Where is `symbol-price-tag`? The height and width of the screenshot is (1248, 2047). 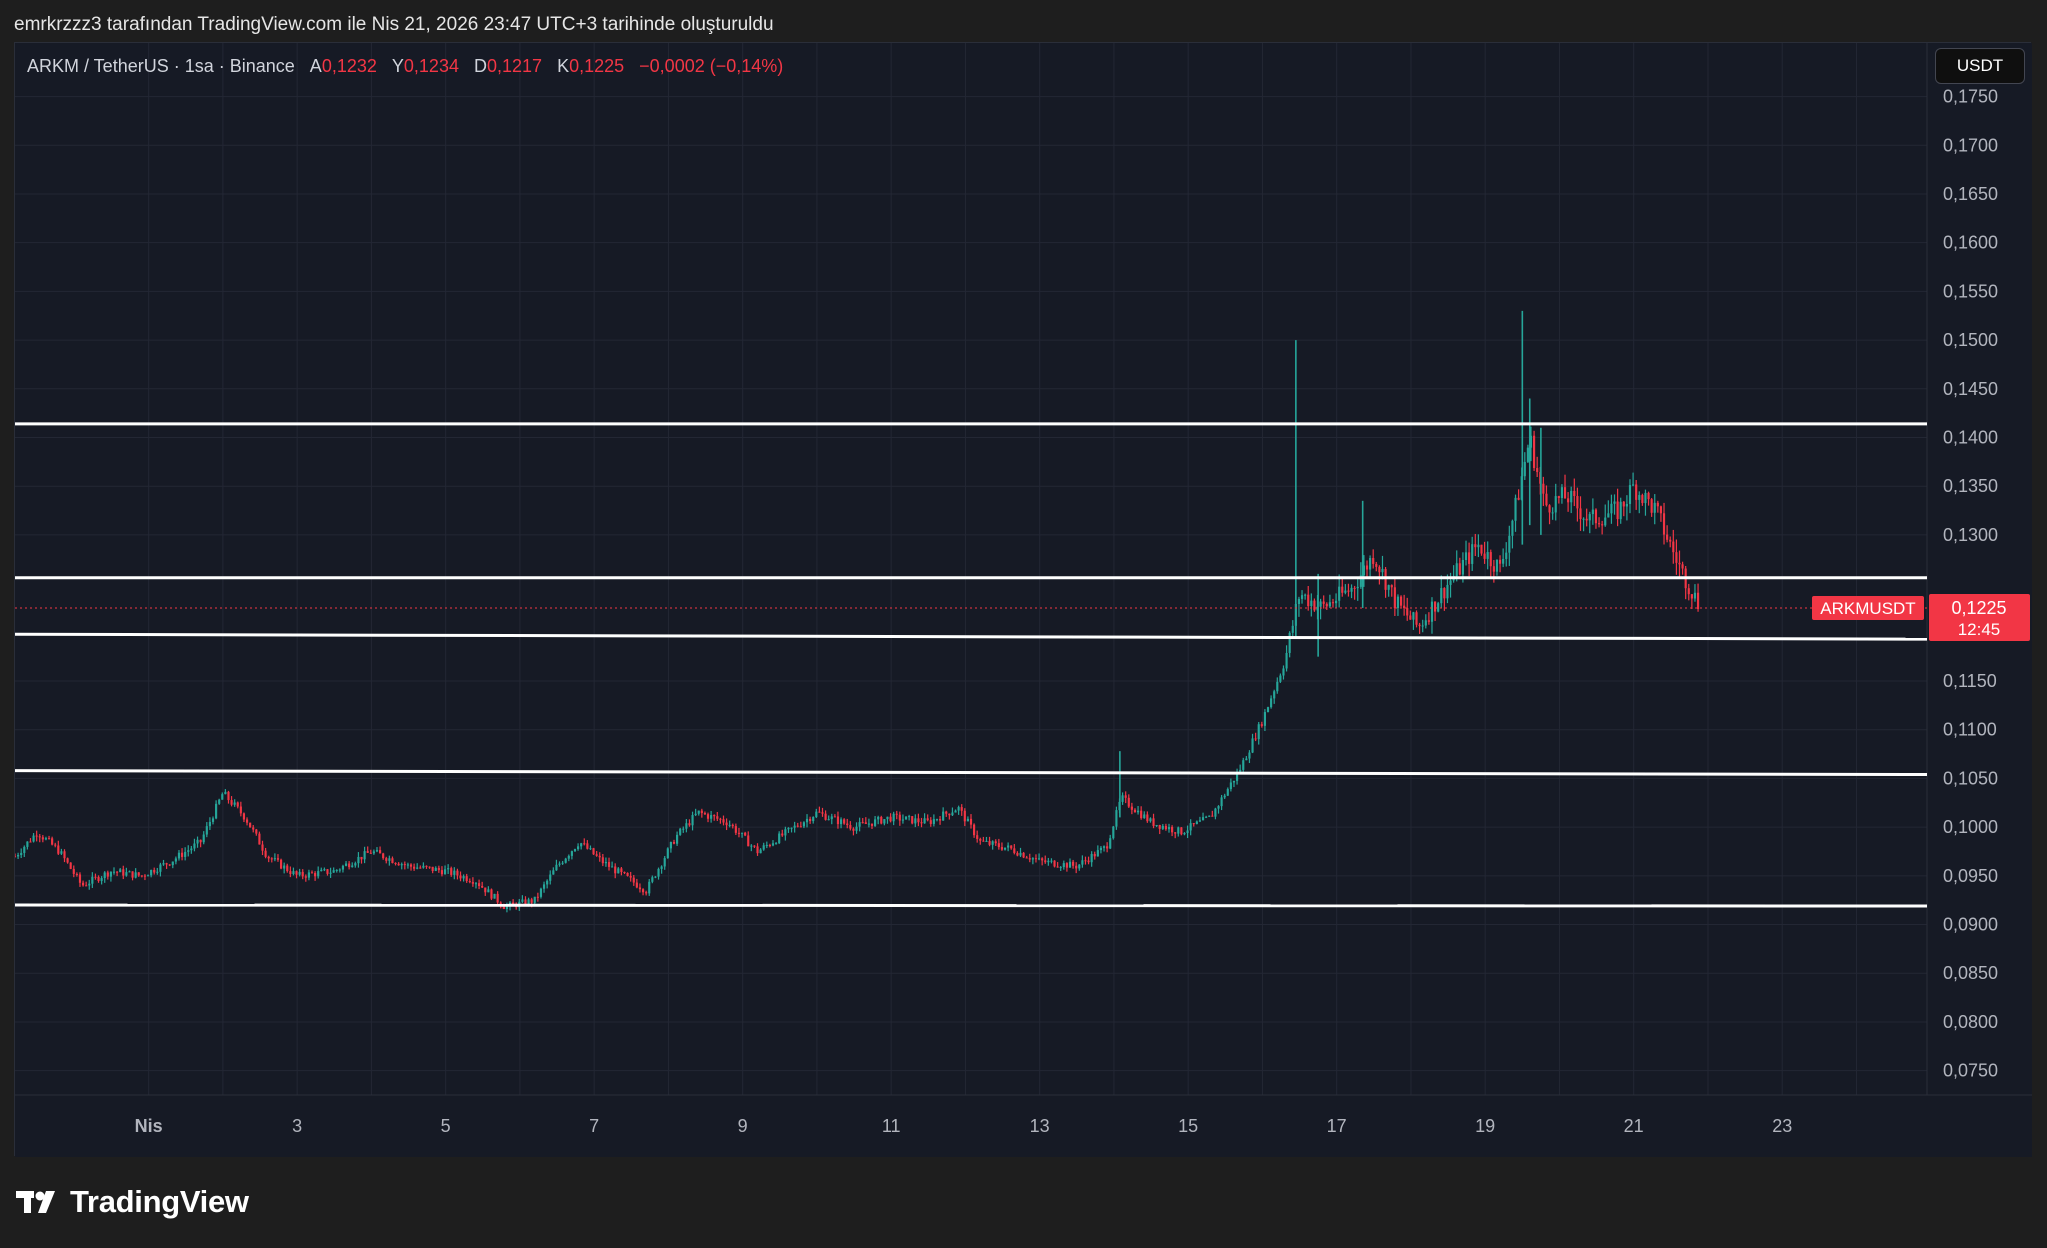 symbol-price-tag is located at coordinates (1868, 607).